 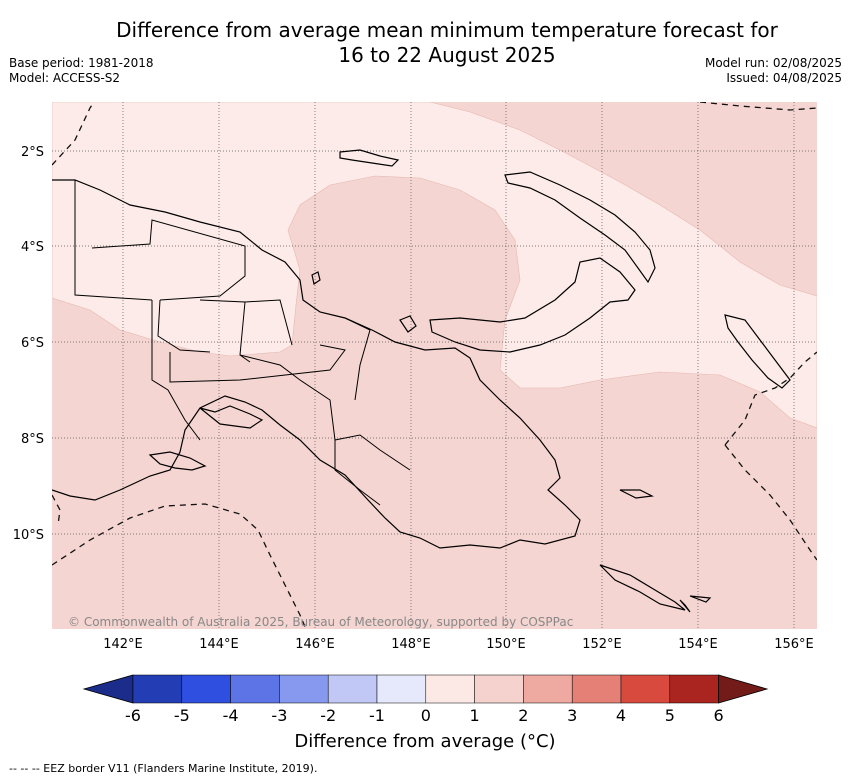 I want to click on eez-north-east, so click(x=758, y=106).